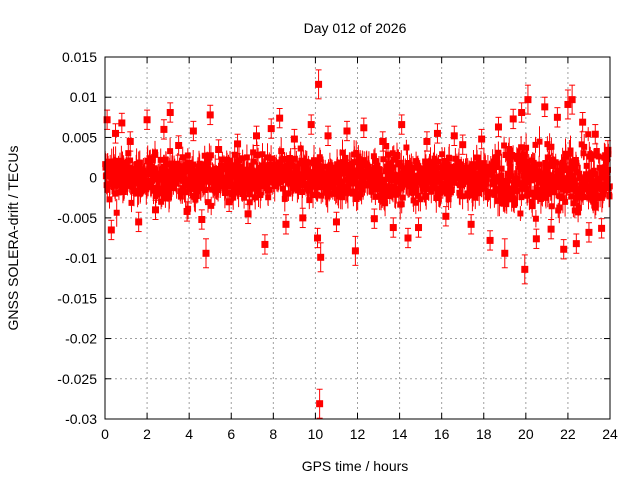  I want to click on x-tick-label: 8, so click(273, 434).